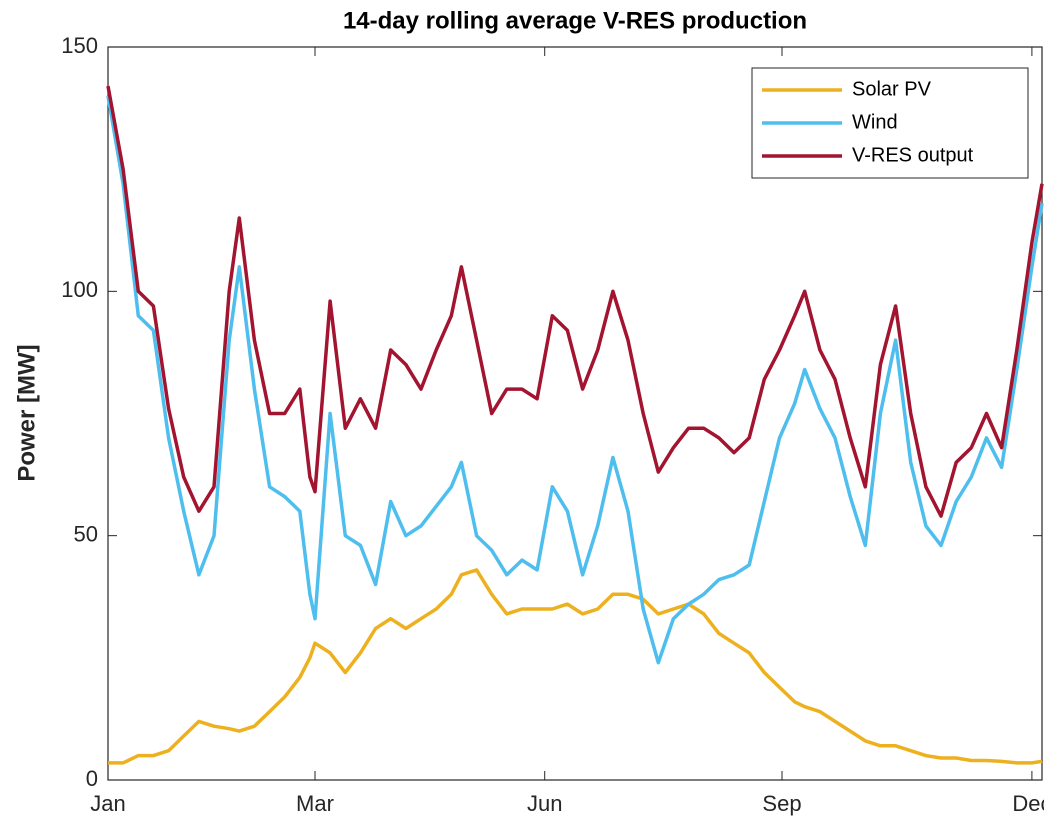 The width and height of the screenshot is (1044, 829). What do you see at coordinates (781, 803) in the screenshot?
I see `x-tick-label: Sep` at bounding box center [781, 803].